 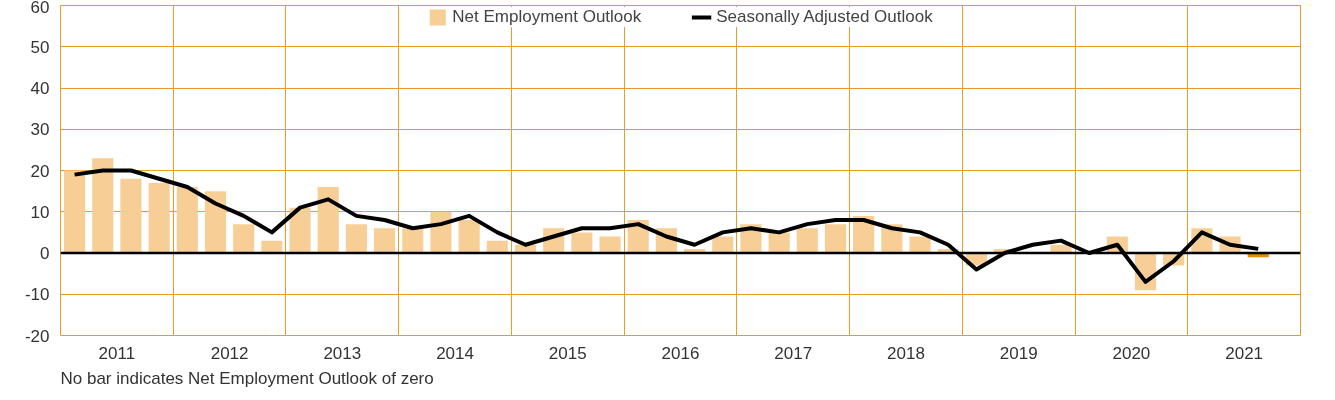 I want to click on legend-label: Seasonally Adjusted Outlook, so click(x=824, y=17).